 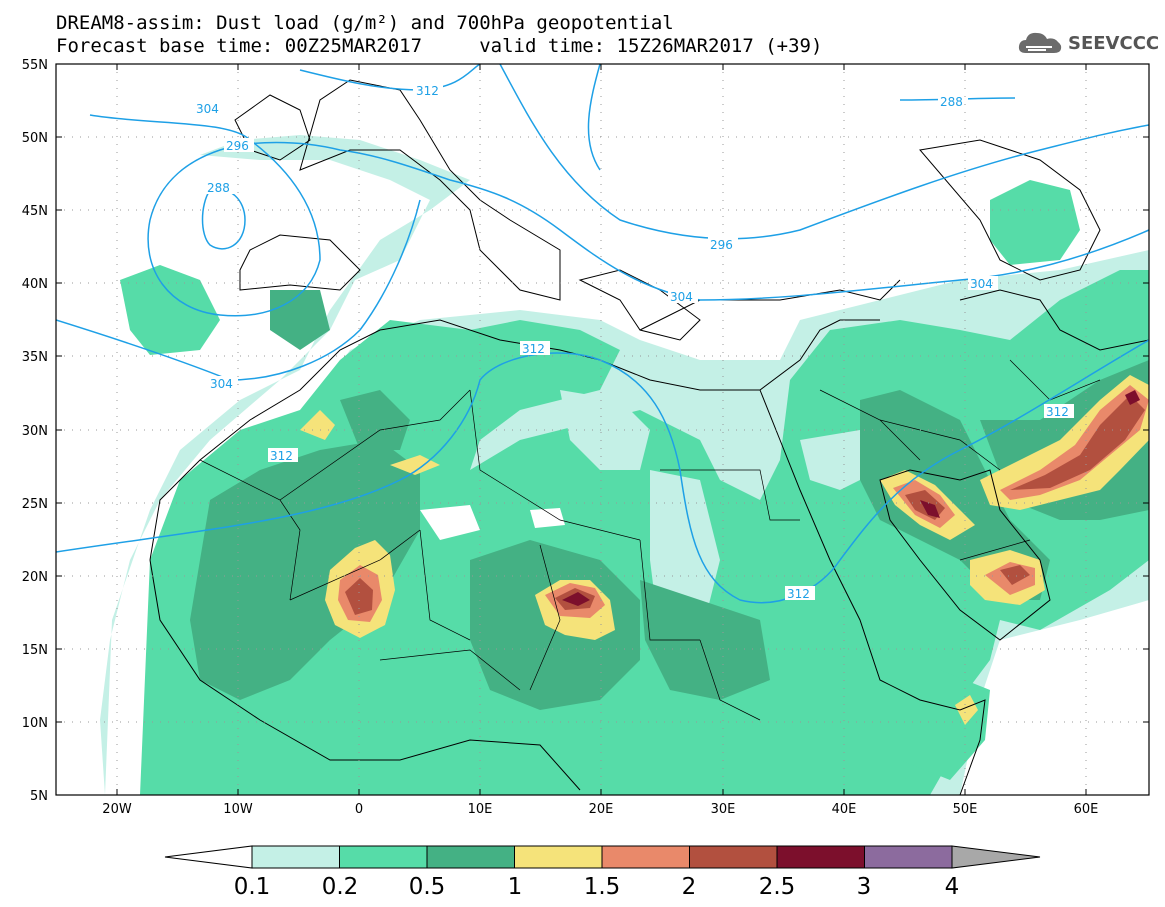 I want to click on lon-label: 20E, so click(x=601, y=809).